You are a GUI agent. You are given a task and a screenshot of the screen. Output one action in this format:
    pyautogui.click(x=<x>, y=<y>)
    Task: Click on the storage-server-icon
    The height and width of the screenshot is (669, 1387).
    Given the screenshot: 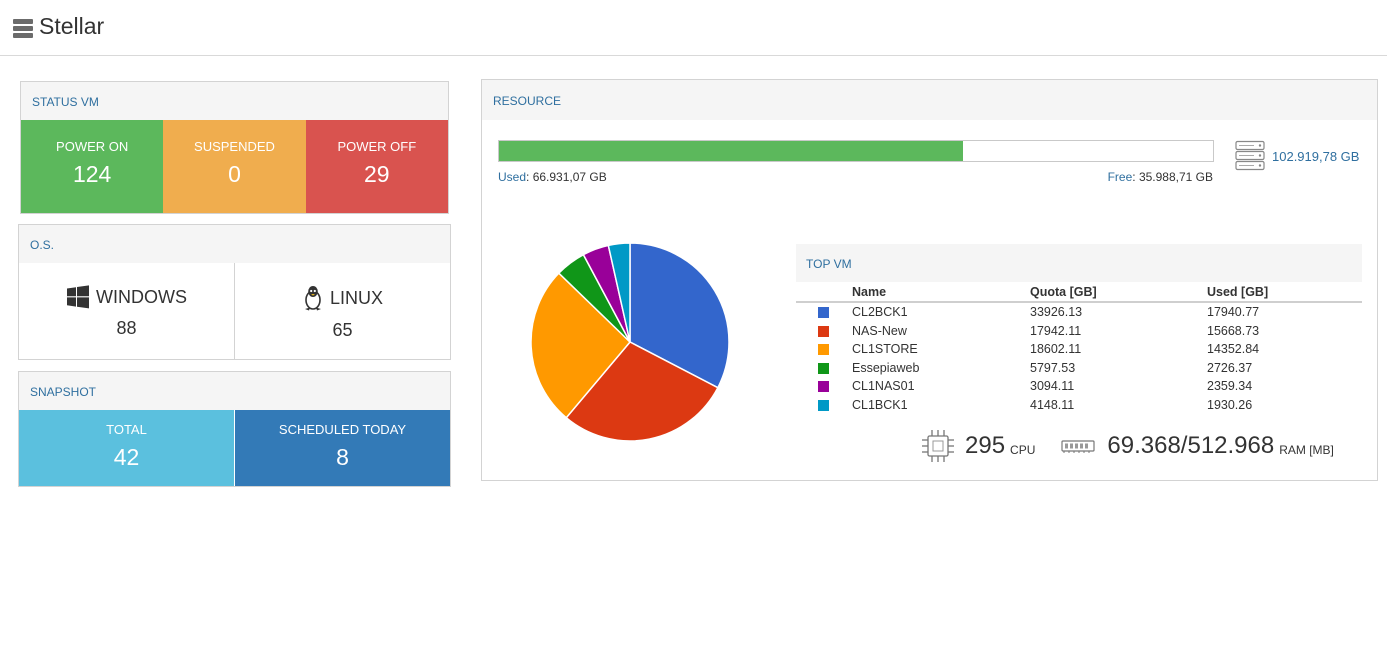 What is the action you would take?
    pyautogui.click(x=1250, y=155)
    